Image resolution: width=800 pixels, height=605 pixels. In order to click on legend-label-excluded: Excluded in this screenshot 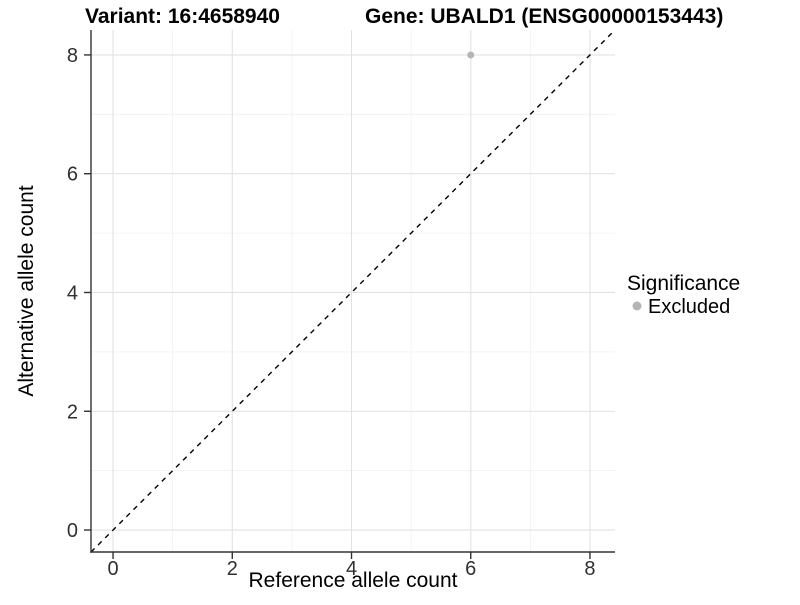, I will do `click(689, 307)`.